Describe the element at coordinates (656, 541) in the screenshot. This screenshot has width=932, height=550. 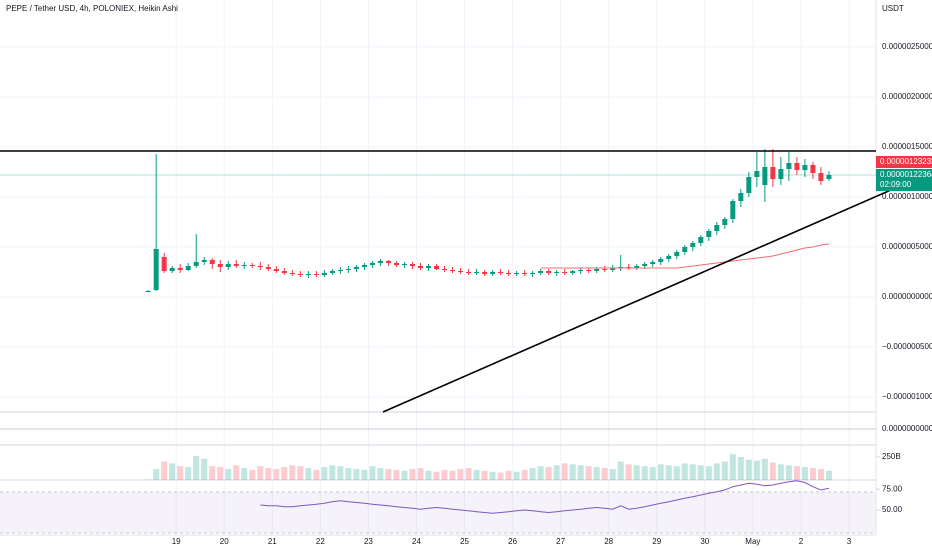
I see `x-tick-label: 29` at that location.